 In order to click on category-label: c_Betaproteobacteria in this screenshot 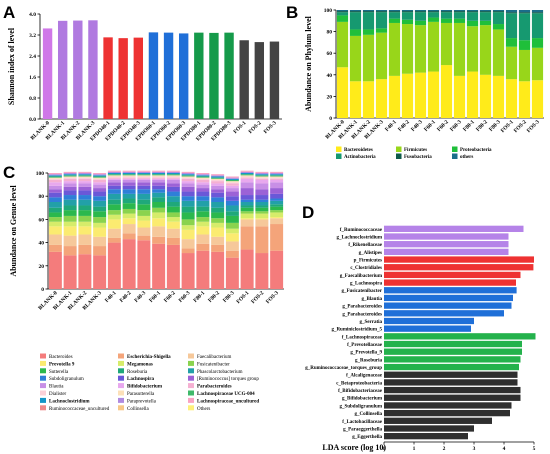, I will do `click(359, 383)`.